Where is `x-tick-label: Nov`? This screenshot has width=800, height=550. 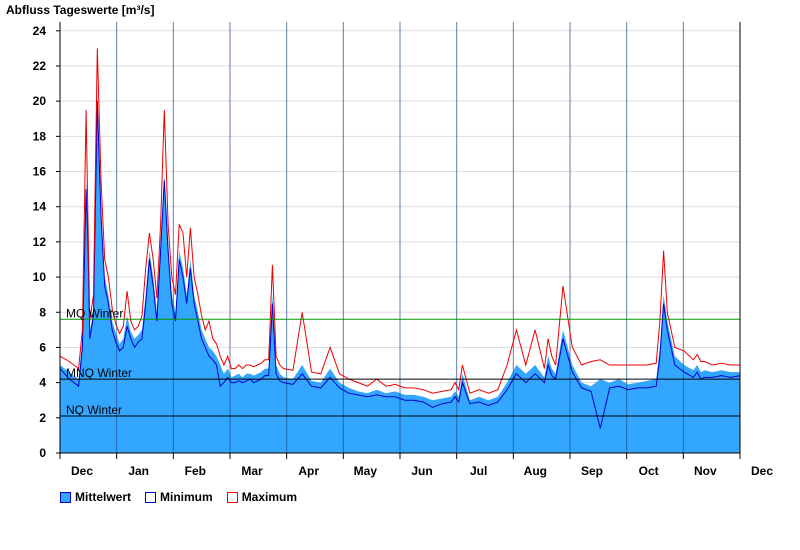
x-tick-label: Nov is located at coordinates (705, 471).